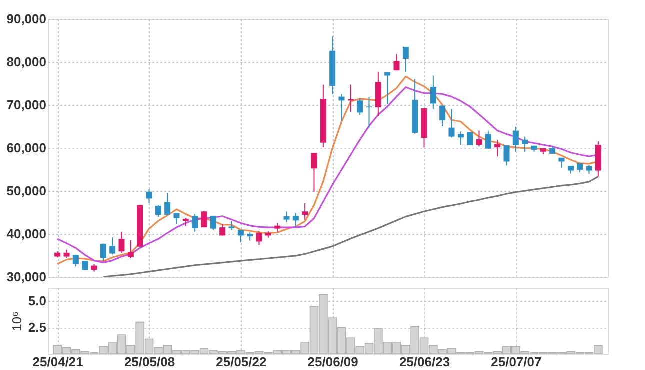 This screenshot has width=645, height=370. Describe the element at coordinates (37, 301) in the screenshot. I see `y-tick-label: 5.0` at that location.